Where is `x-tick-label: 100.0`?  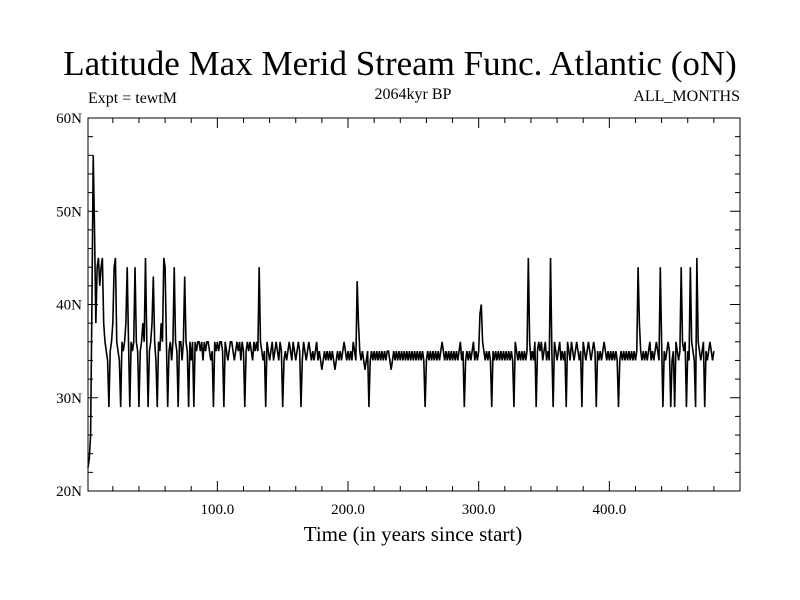 x-tick-label: 100.0 is located at coordinates (217, 510).